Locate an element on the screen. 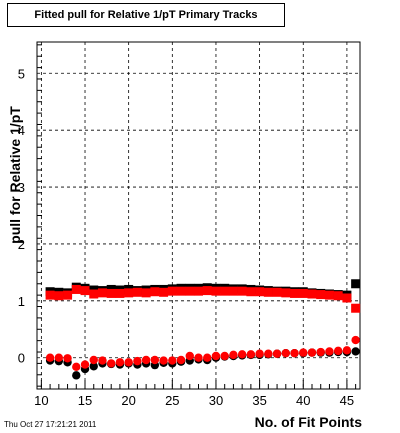 The image size is (400, 433). x-tick-label: 15 is located at coordinates (85, 400).